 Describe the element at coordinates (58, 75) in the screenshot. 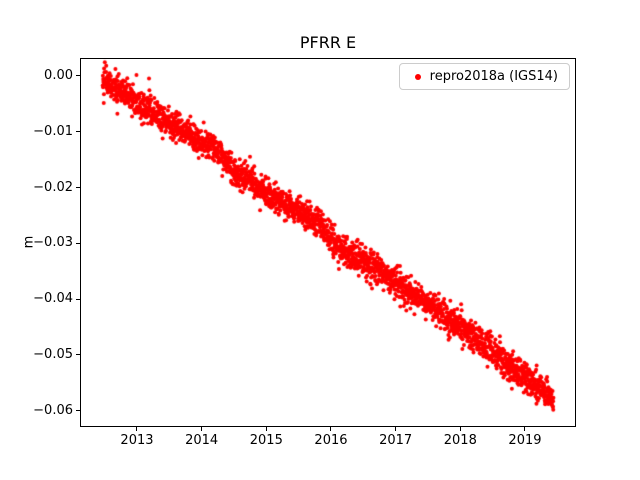

I see `y-tick-label: 0.00` at that location.